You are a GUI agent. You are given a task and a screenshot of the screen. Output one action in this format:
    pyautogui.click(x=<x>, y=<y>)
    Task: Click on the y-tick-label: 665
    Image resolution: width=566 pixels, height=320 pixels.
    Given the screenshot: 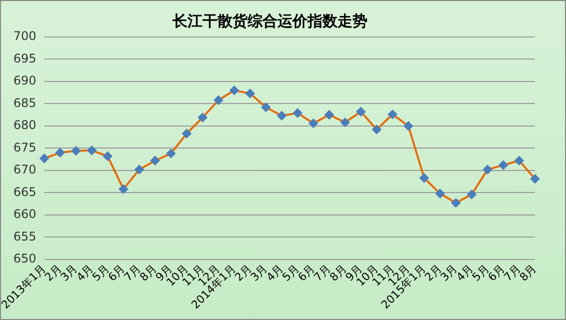 What is the action you would take?
    pyautogui.click(x=24, y=191)
    